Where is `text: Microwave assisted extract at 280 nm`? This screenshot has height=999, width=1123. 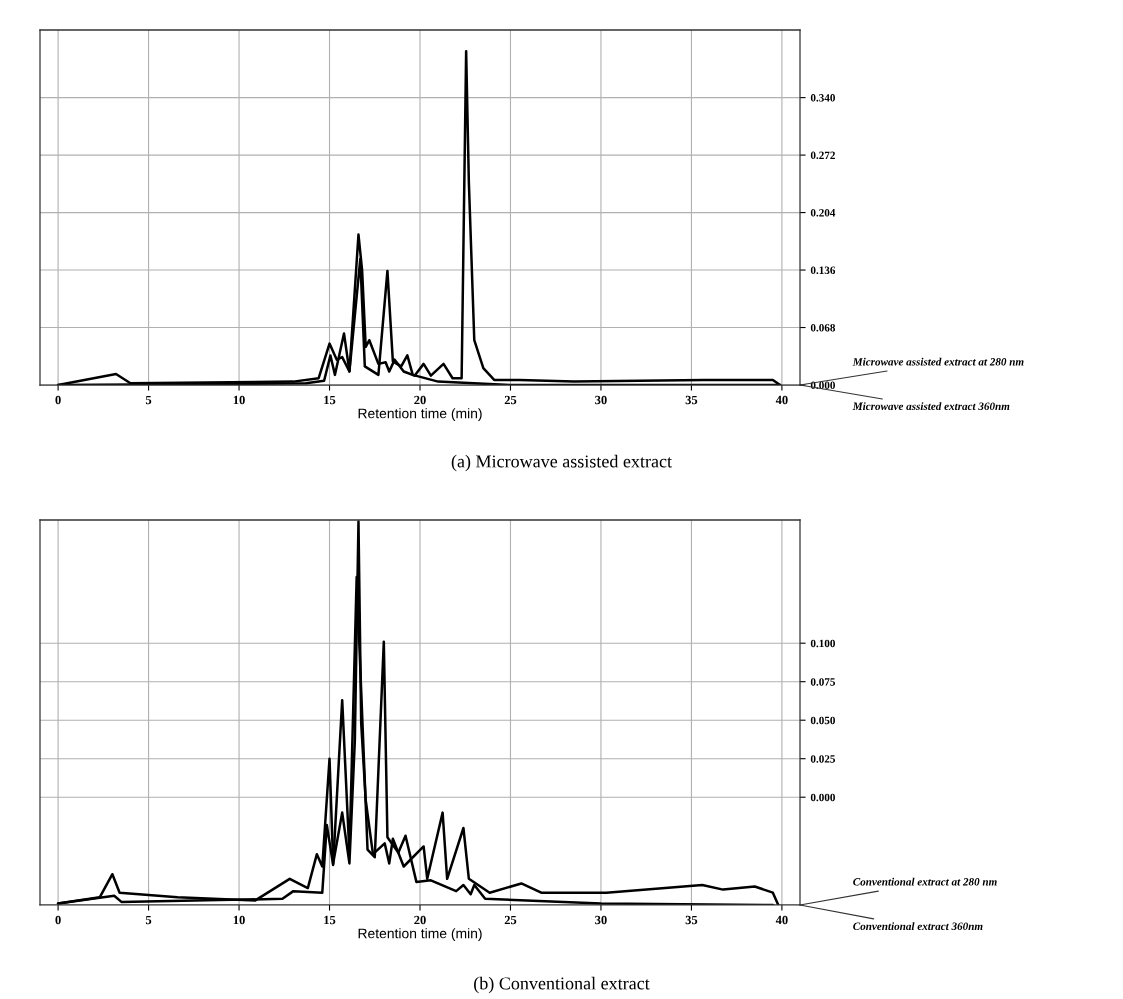 text: Microwave assisted extract at 280 nm is located at coordinates (938, 361).